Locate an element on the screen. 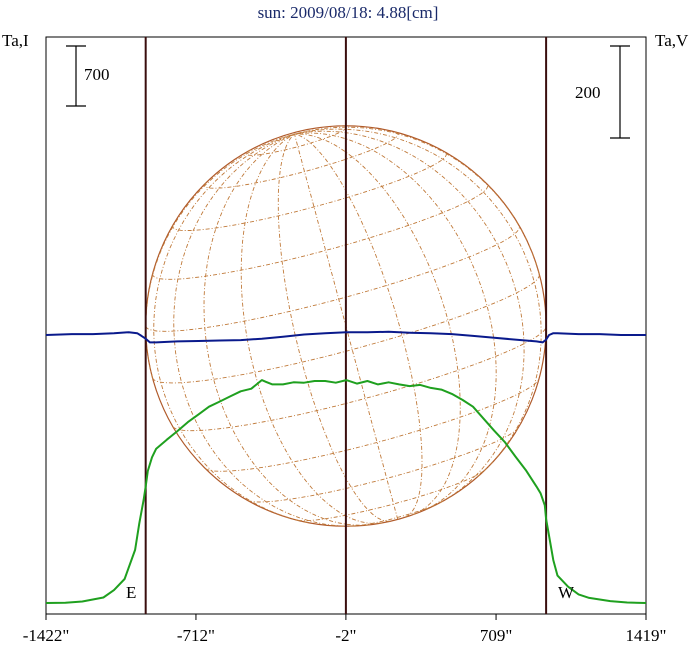 The width and height of the screenshot is (696, 649). x-tick-label: -712" is located at coordinates (196, 635).